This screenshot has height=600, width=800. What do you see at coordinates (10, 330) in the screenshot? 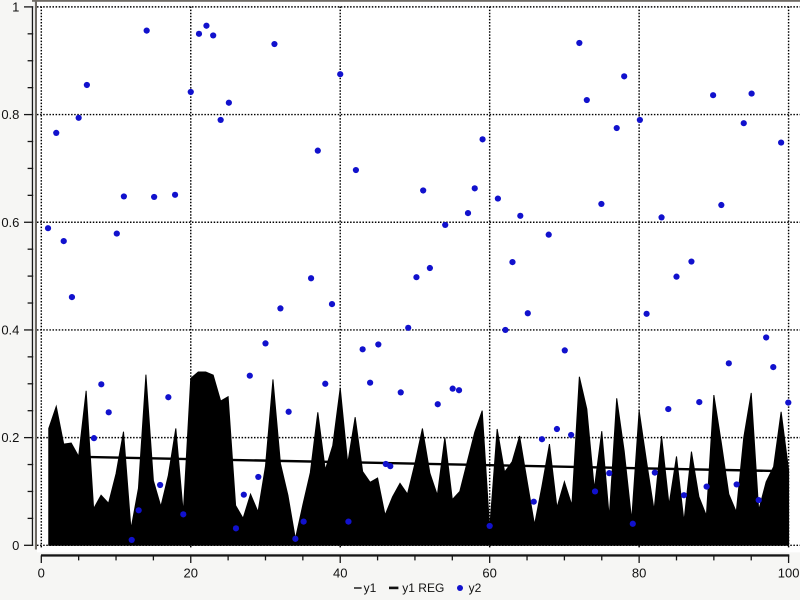
I see `svg-text: 0.4` at bounding box center [10, 330].